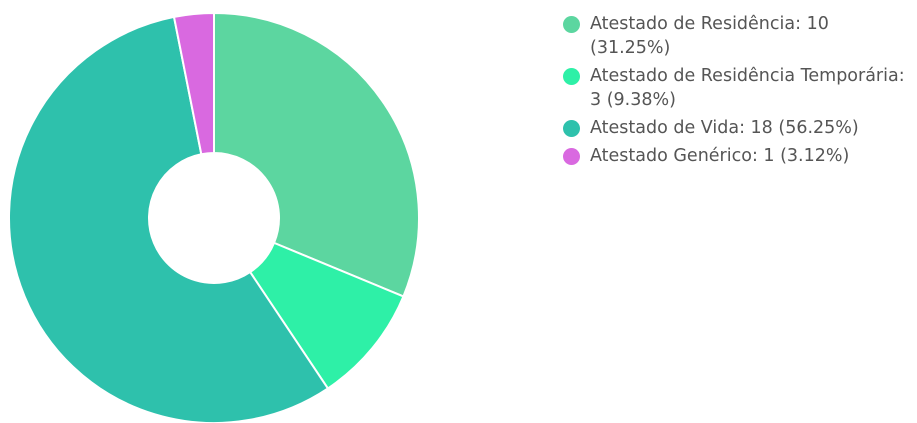 The image size is (917, 423). I want to click on legend-label: Atestado de Residência: 10 (31.25%), so click(709, 36).